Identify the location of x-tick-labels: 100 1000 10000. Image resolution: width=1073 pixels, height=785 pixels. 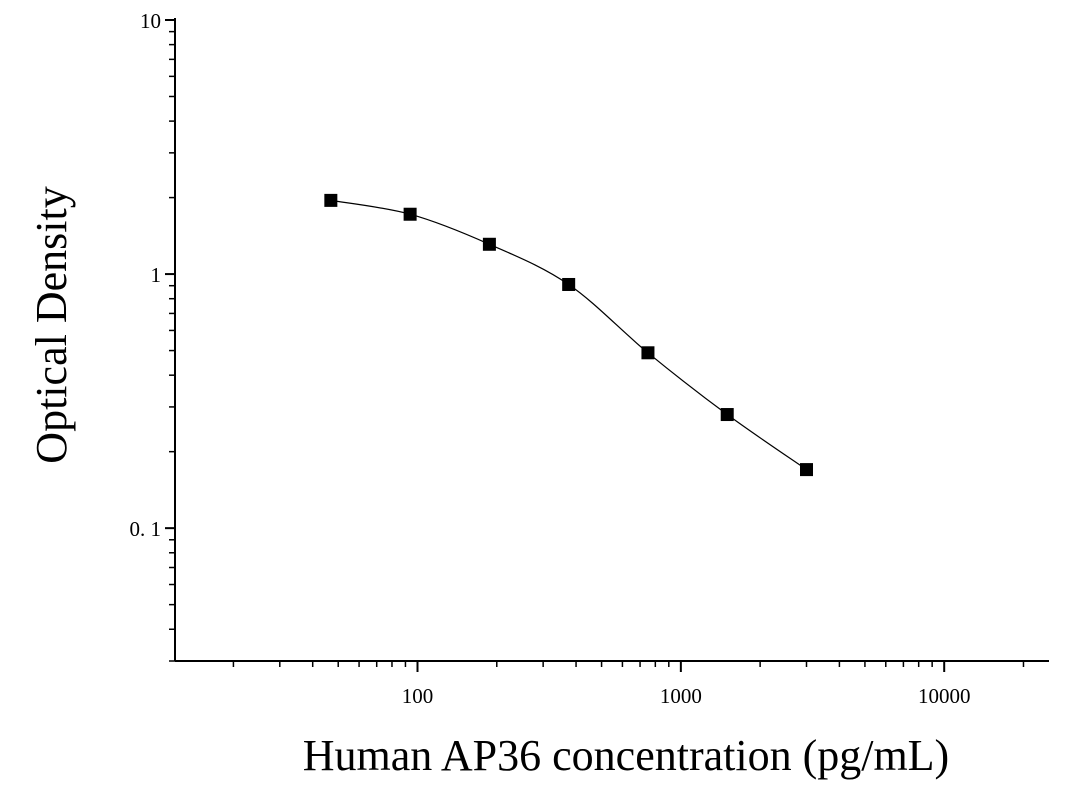
(686, 696).